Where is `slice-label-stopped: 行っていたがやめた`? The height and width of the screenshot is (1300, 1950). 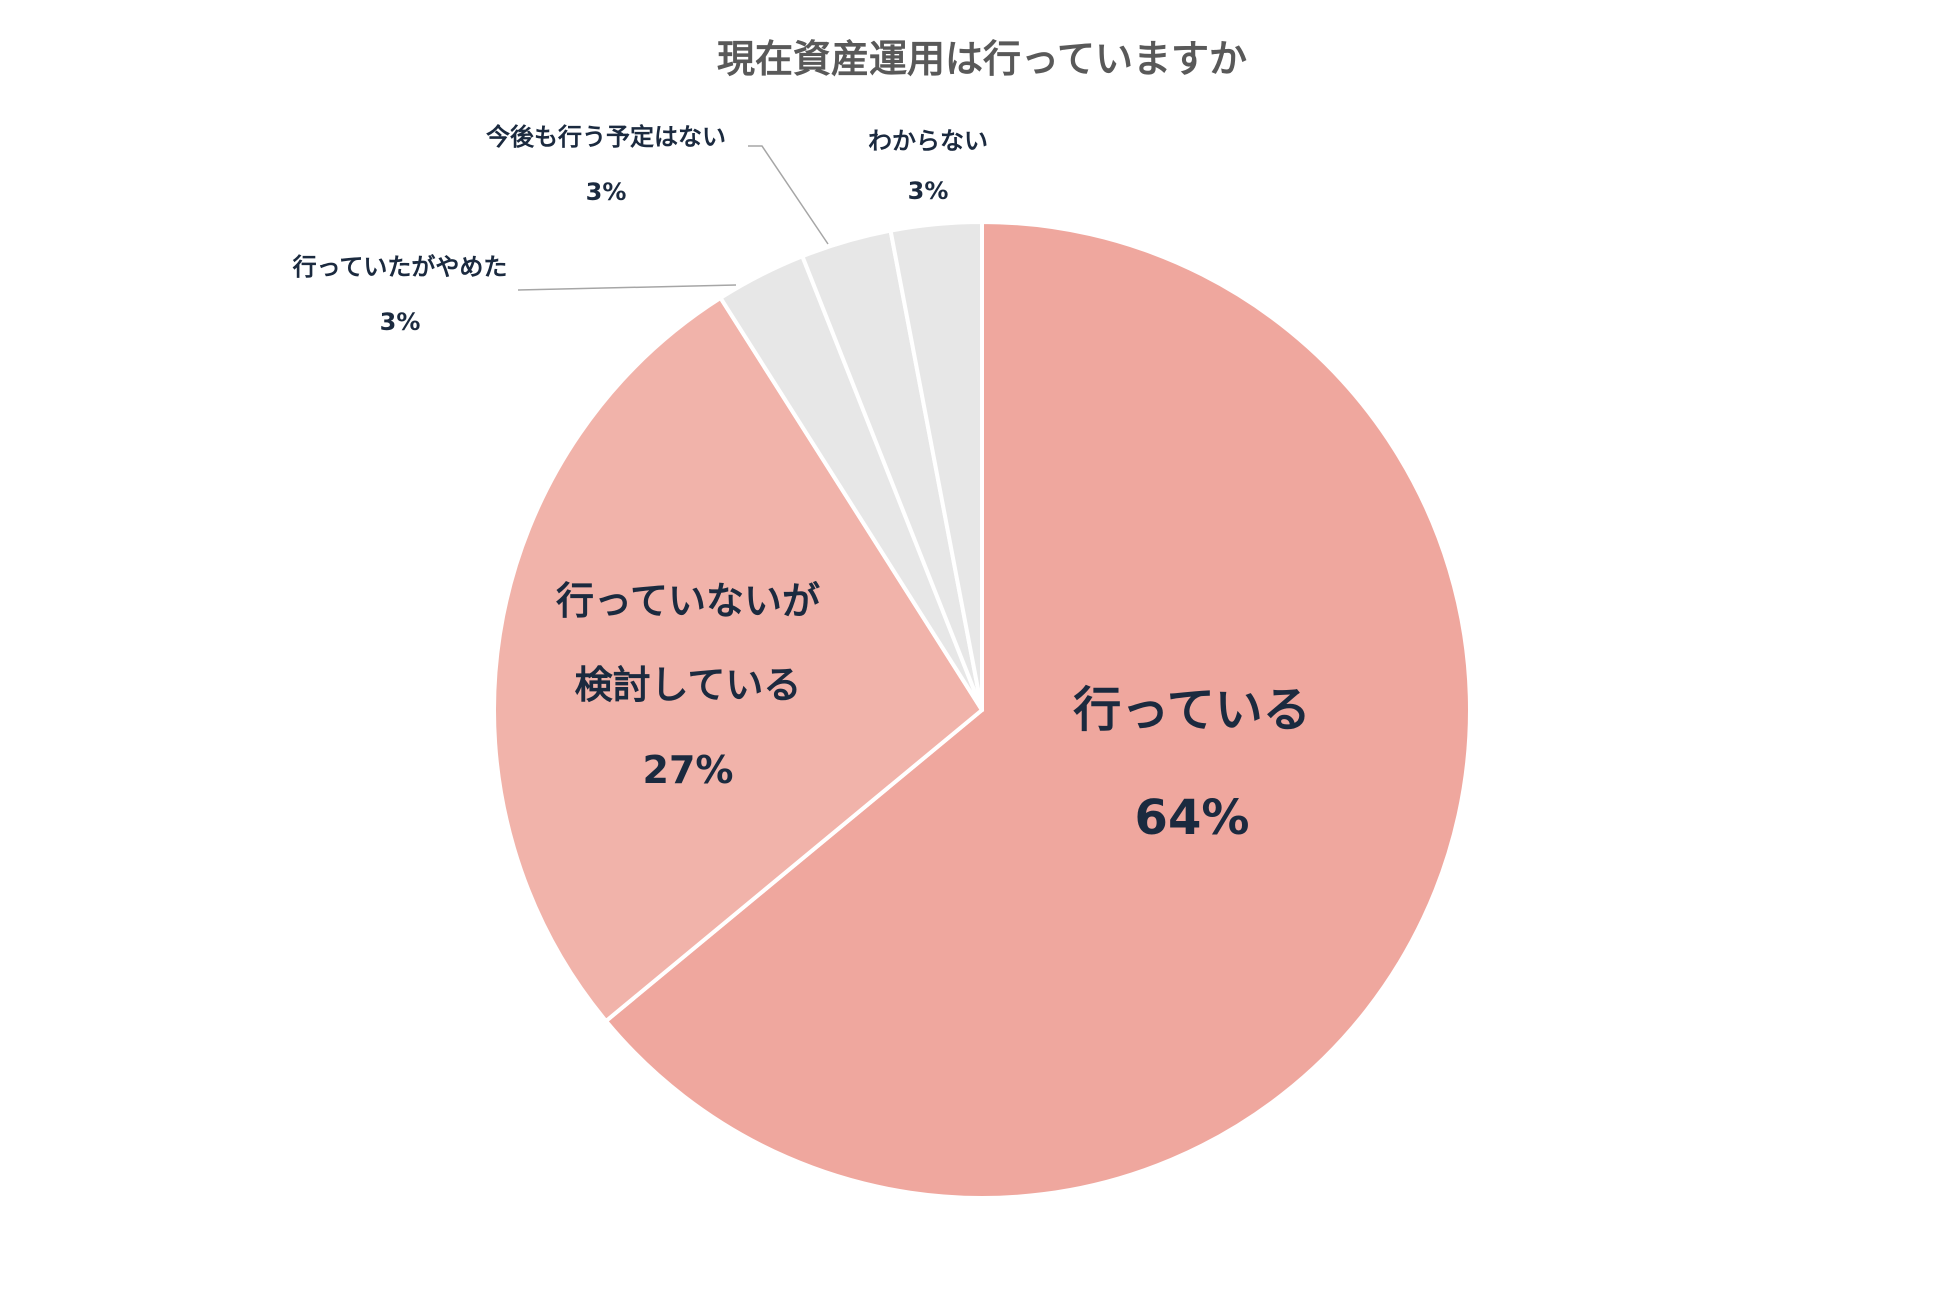
slice-label-stopped: 行っていたがやめた is located at coordinates (400, 267).